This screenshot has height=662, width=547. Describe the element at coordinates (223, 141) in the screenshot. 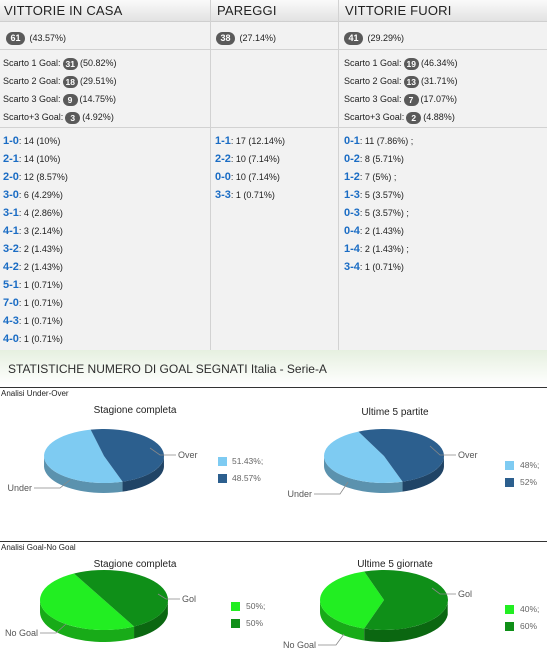

I see `score-label: 1-1` at that location.